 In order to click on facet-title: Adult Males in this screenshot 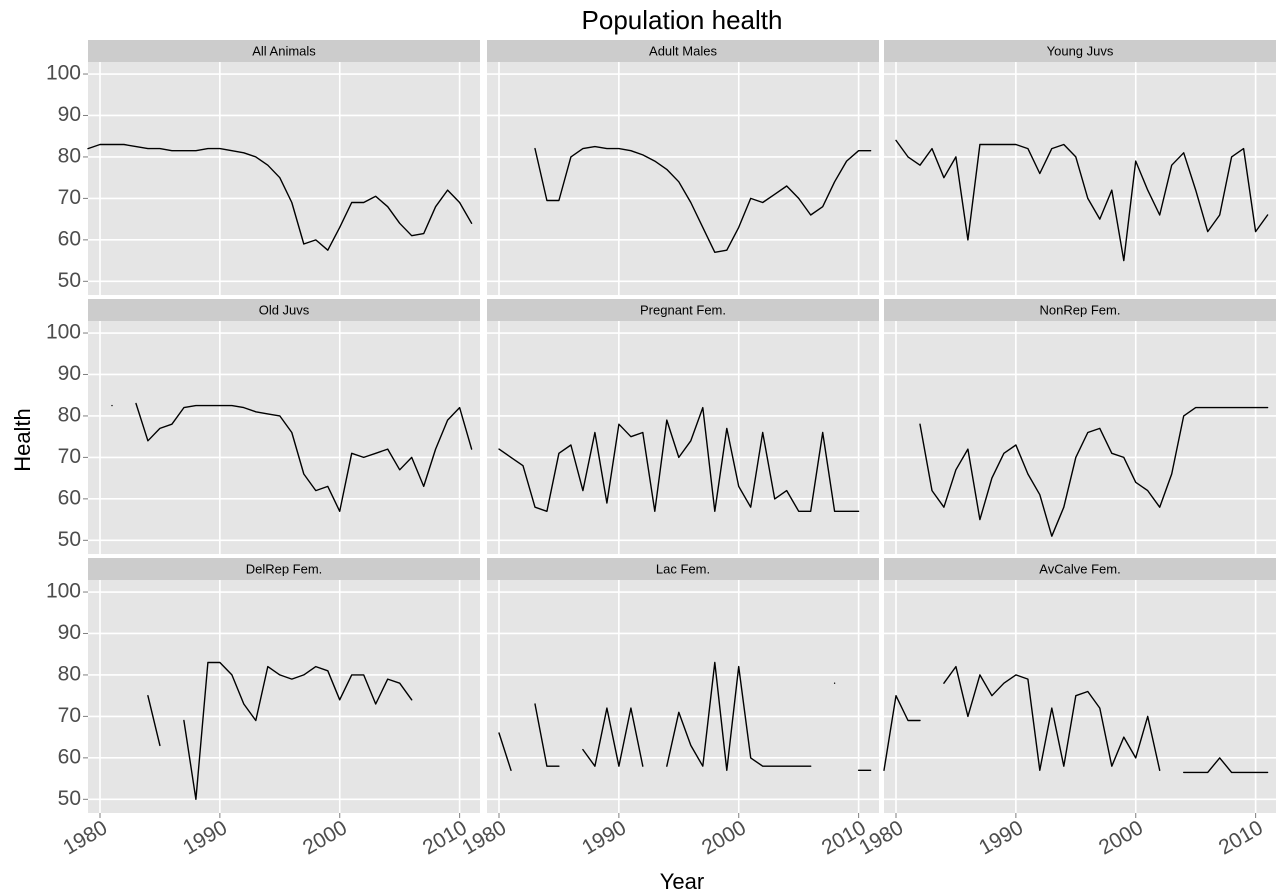, I will do `click(683, 50)`.